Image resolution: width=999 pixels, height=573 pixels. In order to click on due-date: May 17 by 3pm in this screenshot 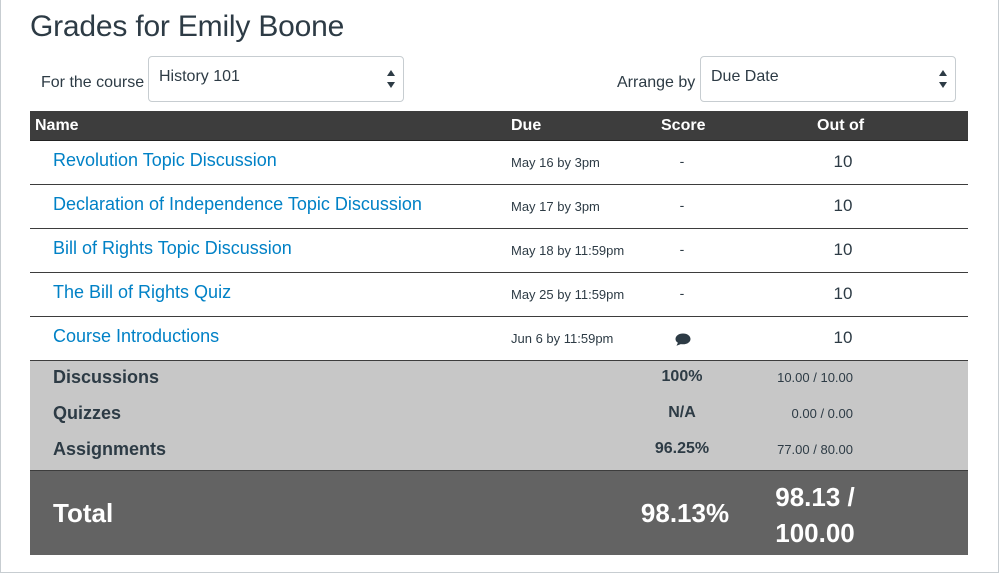, I will do `click(555, 206)`.